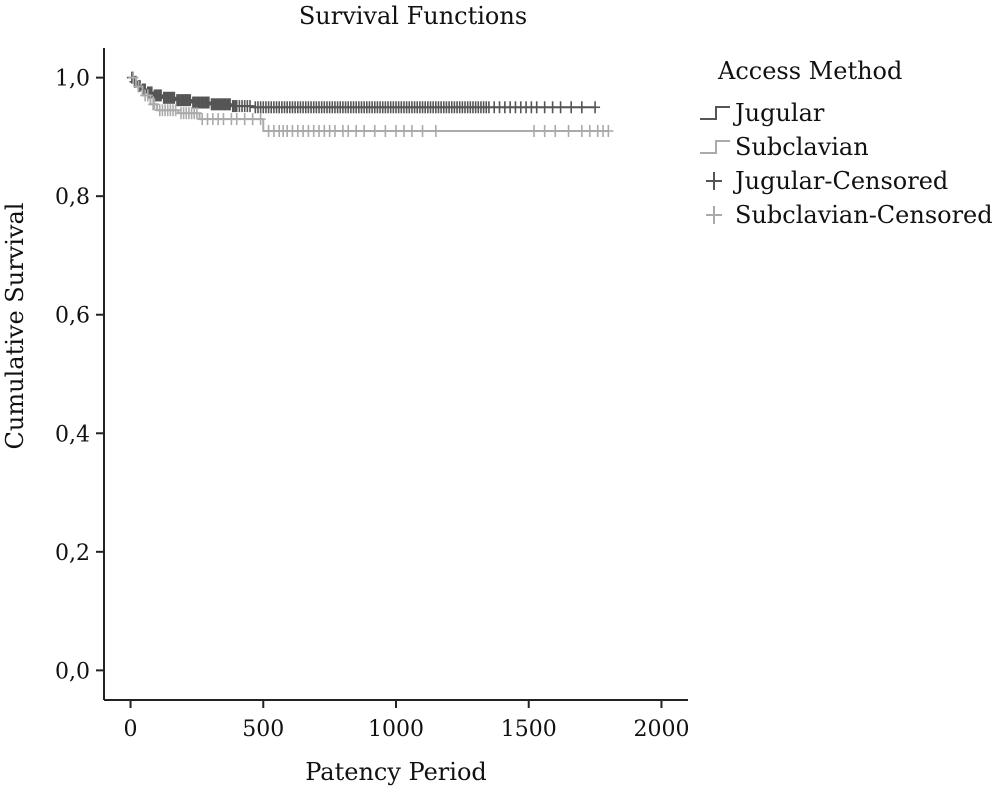 This screenshot has width=1000, height=806. Describe the element at coordinates (802, 147) in the screenshot. I see `legend-label: Subclavian` at that location.